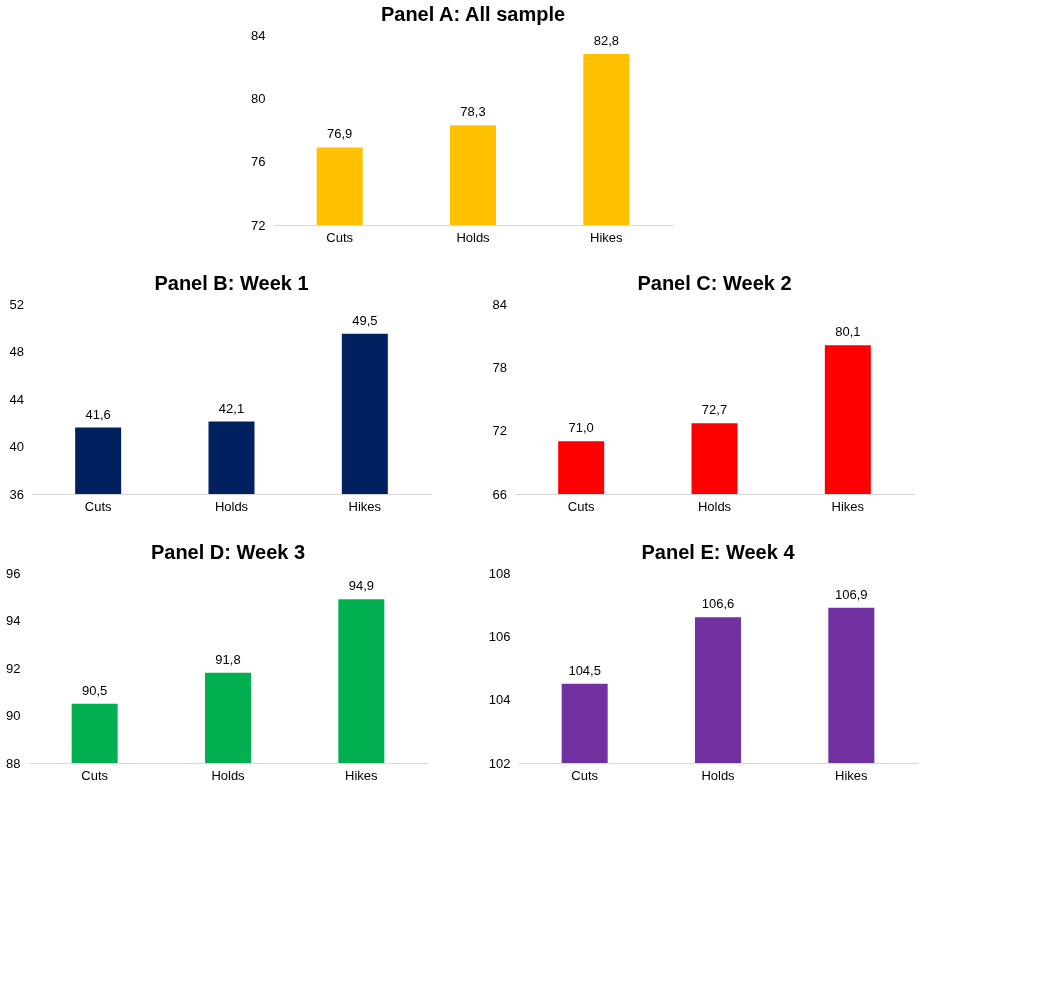 This screenshot has height=993, width=1043. I want to click on data-label: 78,3, so click(473, 112).